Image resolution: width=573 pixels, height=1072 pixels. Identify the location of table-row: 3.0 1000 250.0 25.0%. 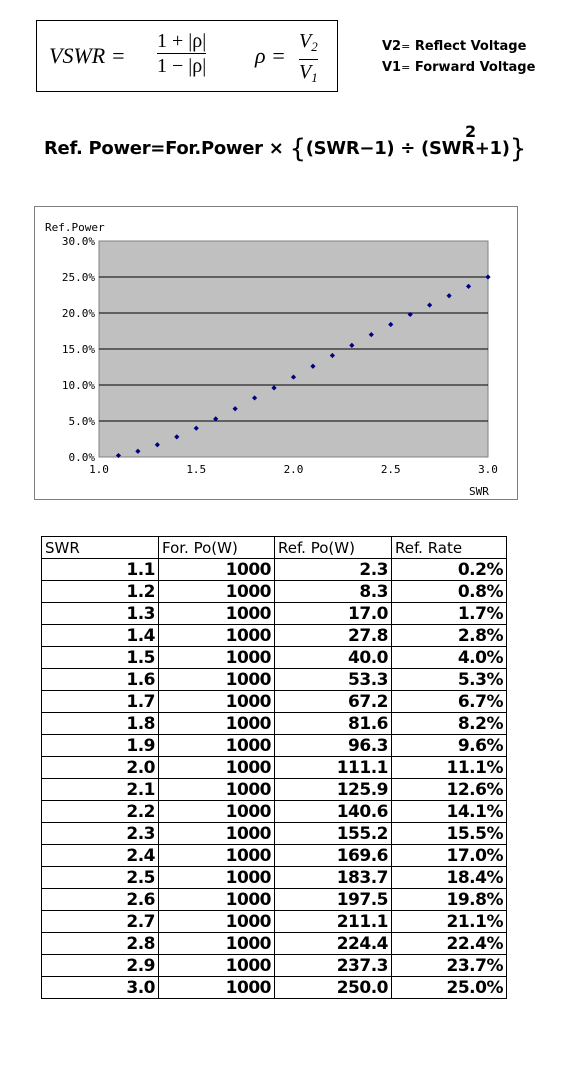
(274, 987).